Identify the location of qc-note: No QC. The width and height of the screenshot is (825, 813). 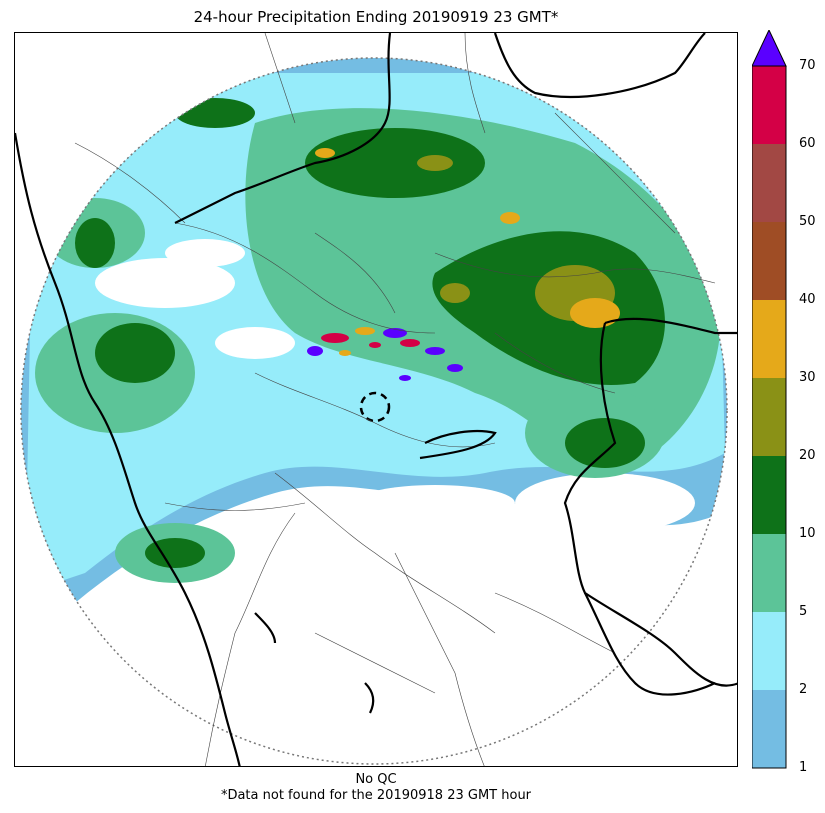
(376, 779).